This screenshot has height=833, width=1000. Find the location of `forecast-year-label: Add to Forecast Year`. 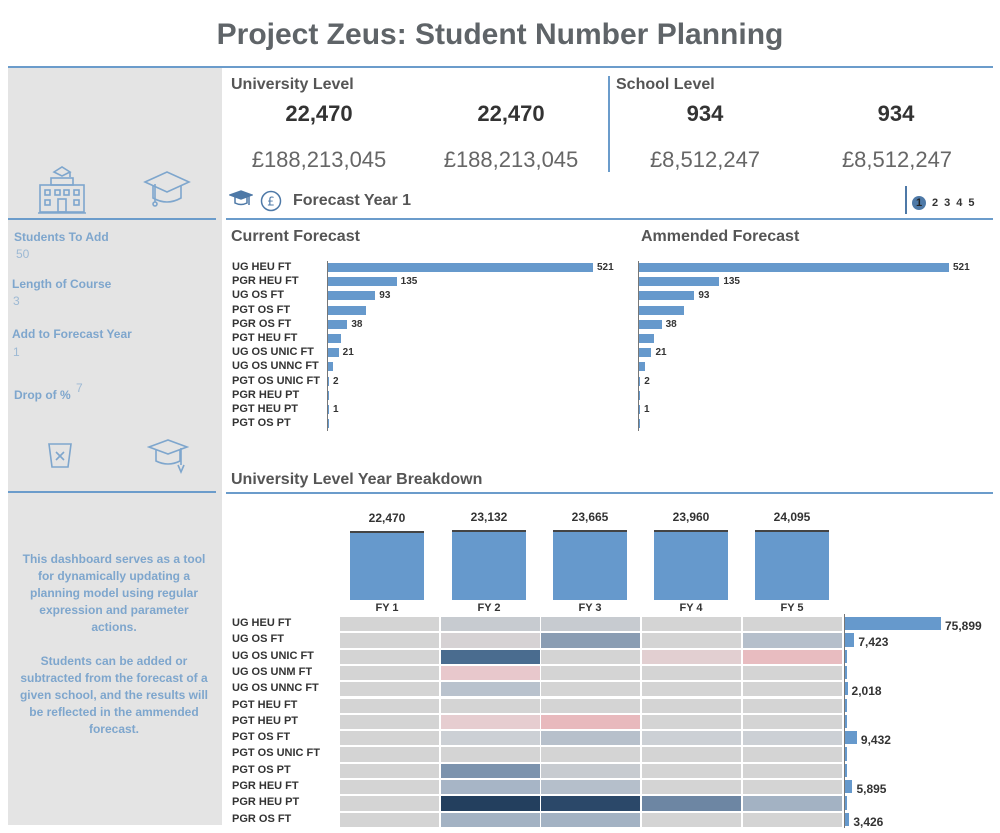

forecast-year-label: Add to Forecast Year is located at coordinates (72, 334).